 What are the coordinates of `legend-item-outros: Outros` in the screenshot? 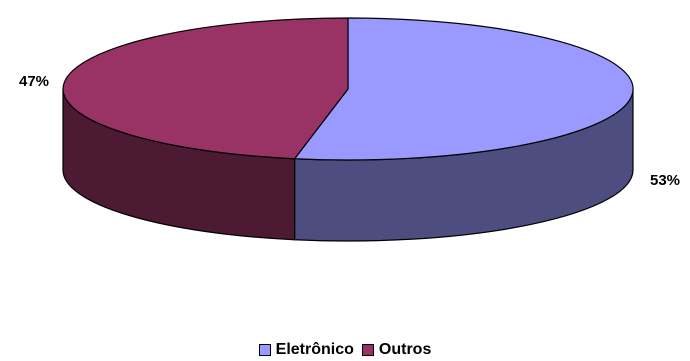 It's located at (396, 350).